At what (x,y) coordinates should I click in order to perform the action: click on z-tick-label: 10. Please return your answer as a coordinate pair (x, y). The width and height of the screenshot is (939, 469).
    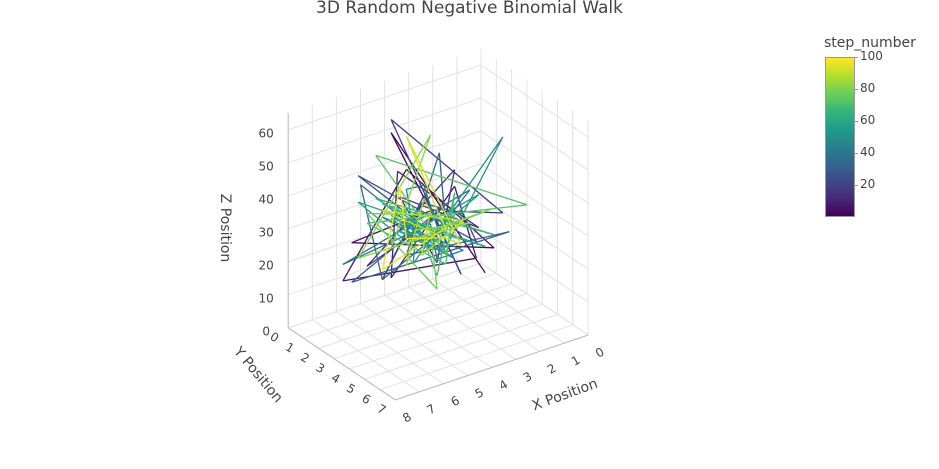
    Looking at the image, I should click on (266, 298).